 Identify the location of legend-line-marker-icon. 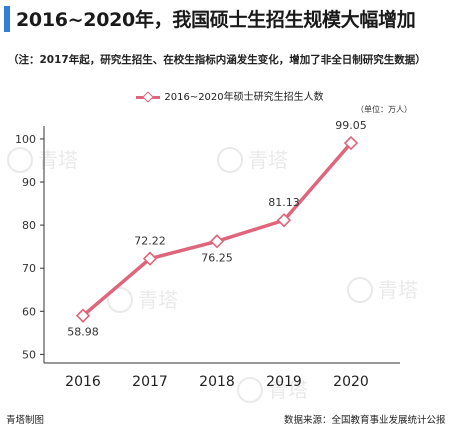
(148, 97).